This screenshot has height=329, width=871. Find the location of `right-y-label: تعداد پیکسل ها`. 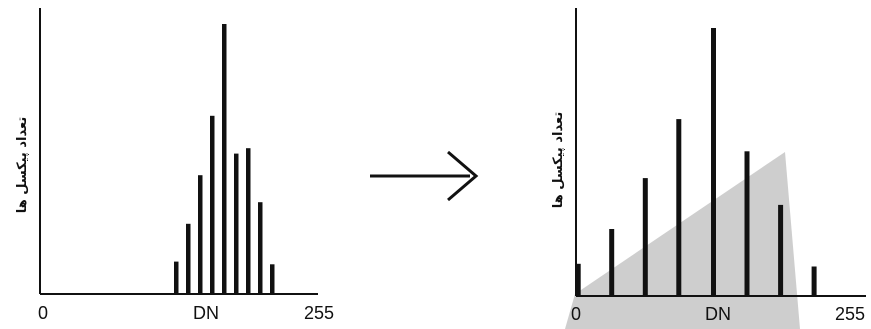

right-y-label: تعداد پیکسل ها is located at coordinates (558, 160).